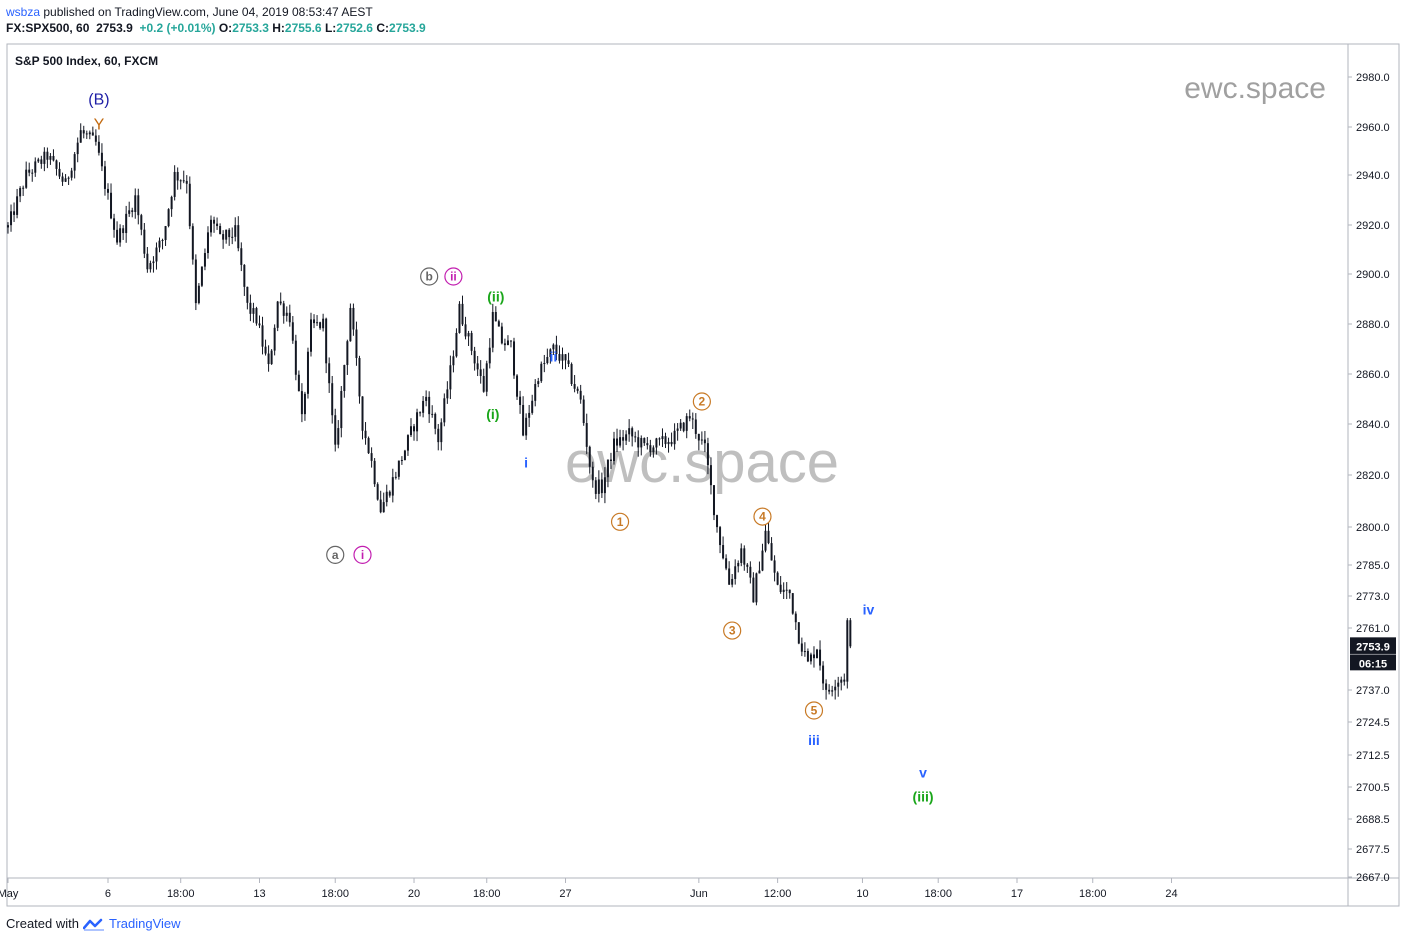 The height and width of the screenshot is (942, 1406). Describe the element at coordinates (1373, 788) in the screenshot. I see `price-tick-label: 2700.5` at that location.